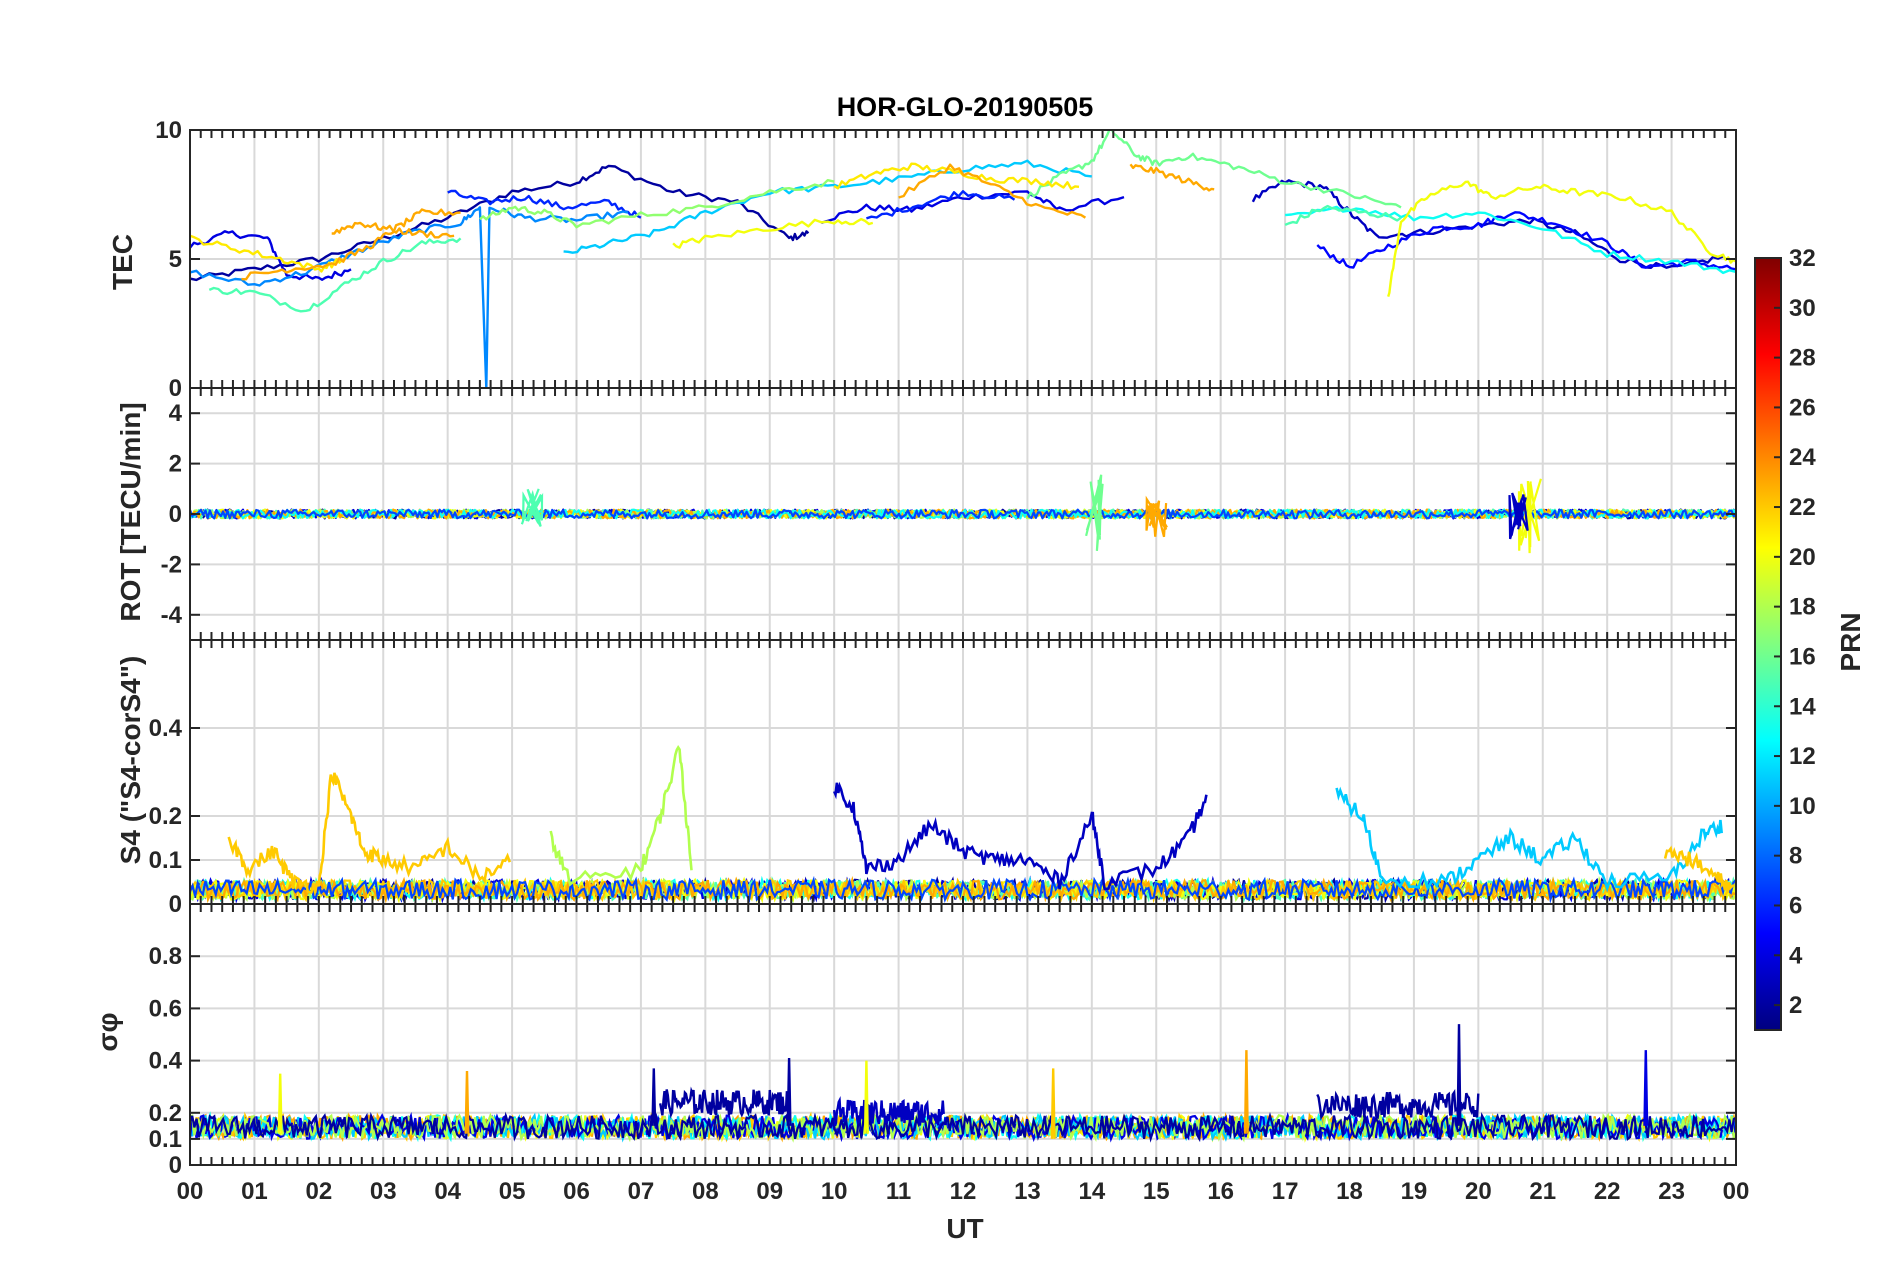 The image size is (1902, 1272). Describe the element at coordinates (1802, 507) in the screenshot. I see `colorbar-tick-label: 22` at that location.